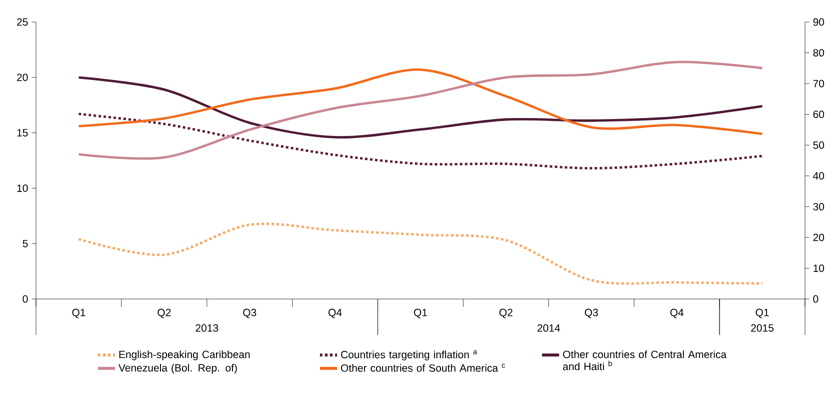  I want to click on legend-label: English-speaking Caribbean, so click(184, 355).